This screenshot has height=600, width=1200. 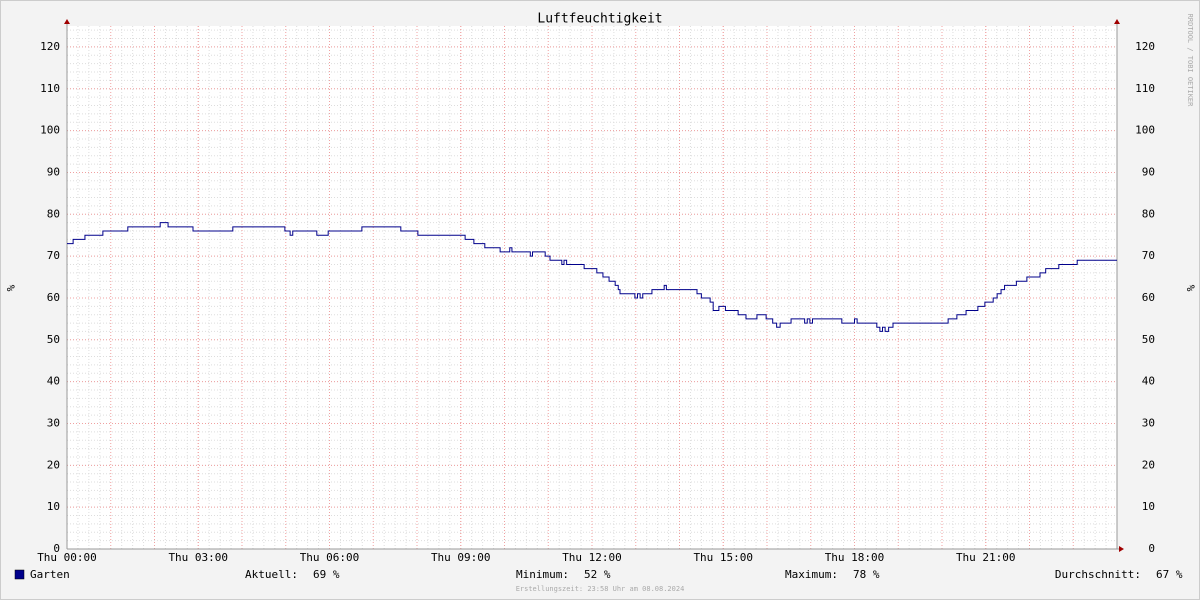 I want to click on y-tick-label: 110, so click(x=50, y=88).